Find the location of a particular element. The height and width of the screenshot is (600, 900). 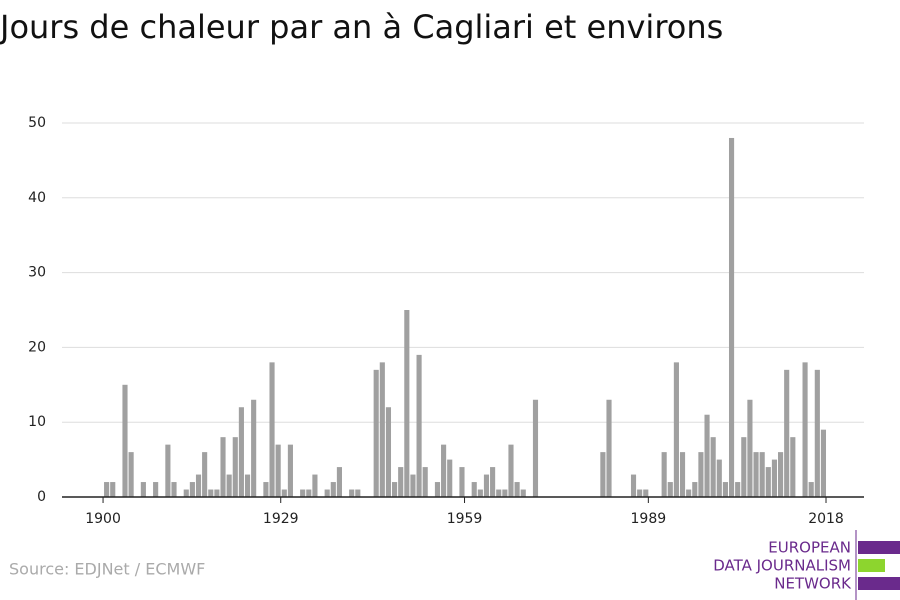

logo-text: DATA JOURNALISM is located at coordinates (782, 566).